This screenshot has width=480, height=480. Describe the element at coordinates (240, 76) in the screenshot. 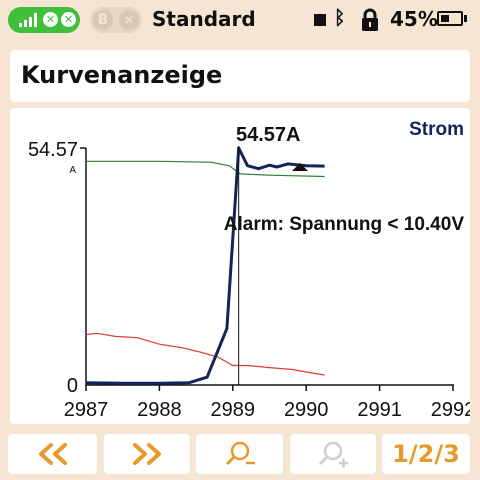

I see `title-card: Kurvenanzeige` at that location.